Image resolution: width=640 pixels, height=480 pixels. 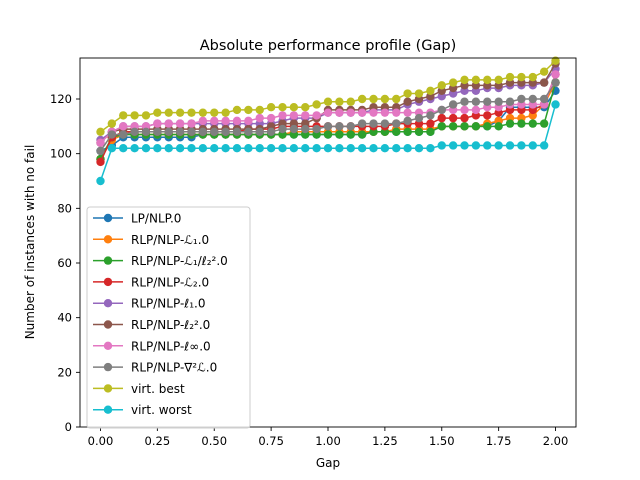 What do you see at coordinates (158, 389) in the screenshot?
I see `legend-label: virt. best` at bounding box center [158, 389].